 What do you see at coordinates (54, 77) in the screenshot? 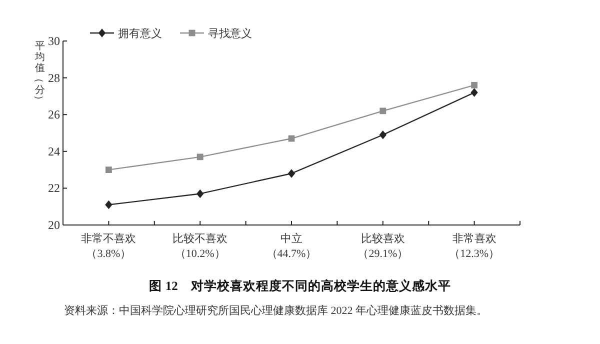
I see `y-tick-label: 28` at bounding box center [54, 77].